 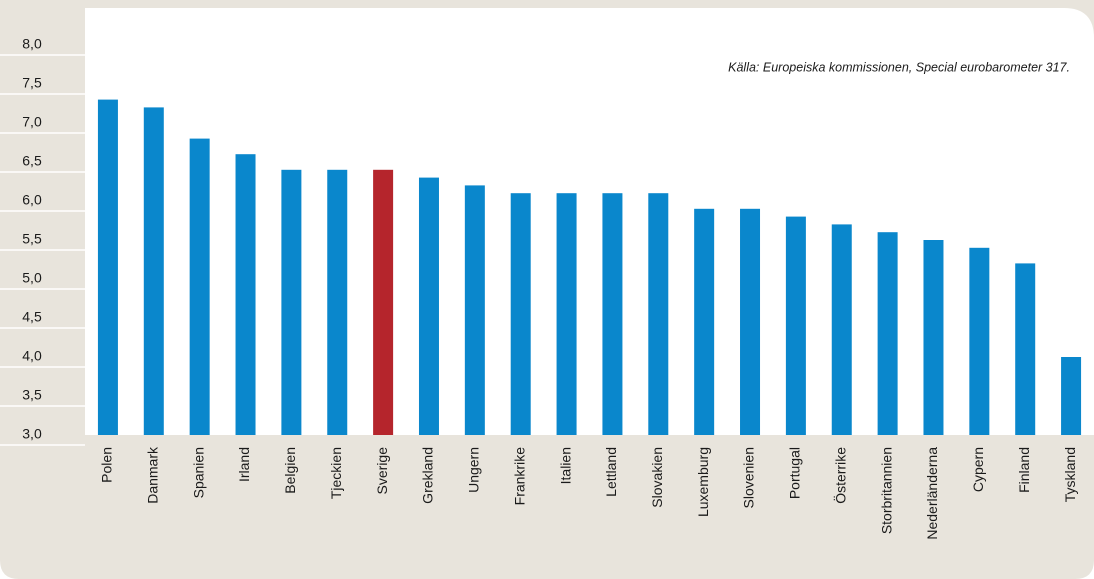 I want to click on x-tick-label: Portugal, so click(x=795, y=473).